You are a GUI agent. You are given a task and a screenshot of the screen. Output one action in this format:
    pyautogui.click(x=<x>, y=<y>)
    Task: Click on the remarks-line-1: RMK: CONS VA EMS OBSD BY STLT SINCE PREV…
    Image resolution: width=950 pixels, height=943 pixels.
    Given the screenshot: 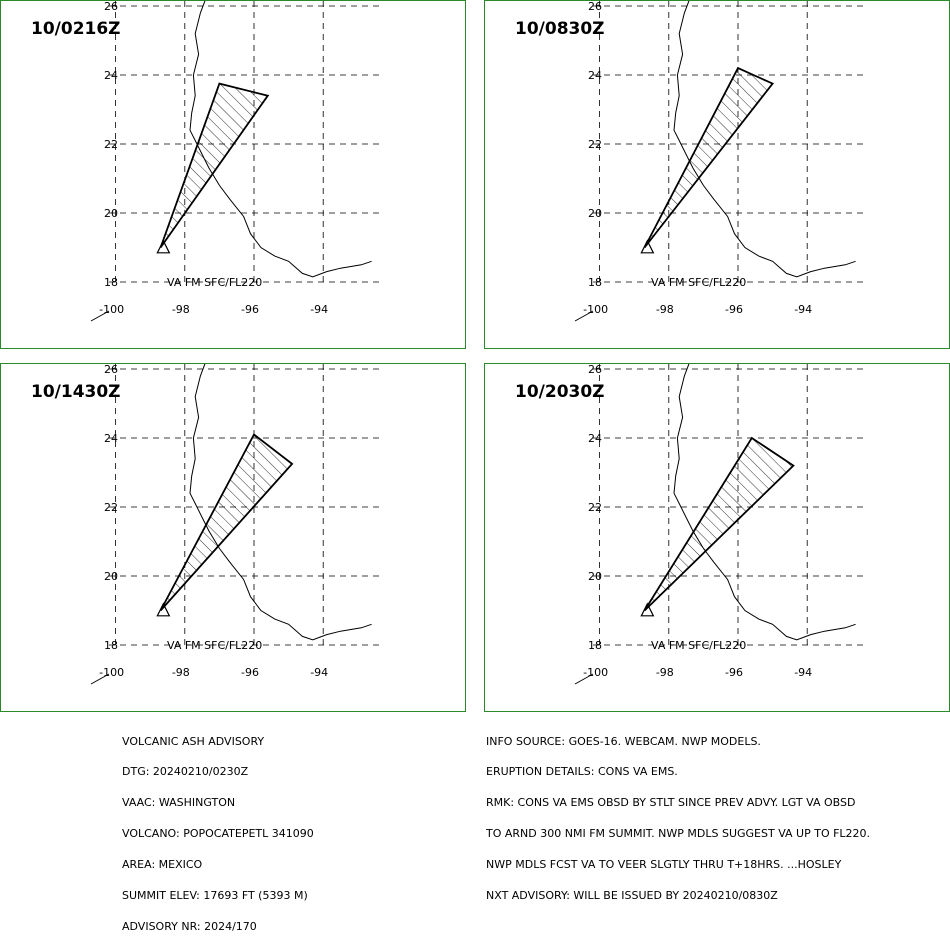 What is the action you would take?
    pyautogui.click(x=671, y=803)
    